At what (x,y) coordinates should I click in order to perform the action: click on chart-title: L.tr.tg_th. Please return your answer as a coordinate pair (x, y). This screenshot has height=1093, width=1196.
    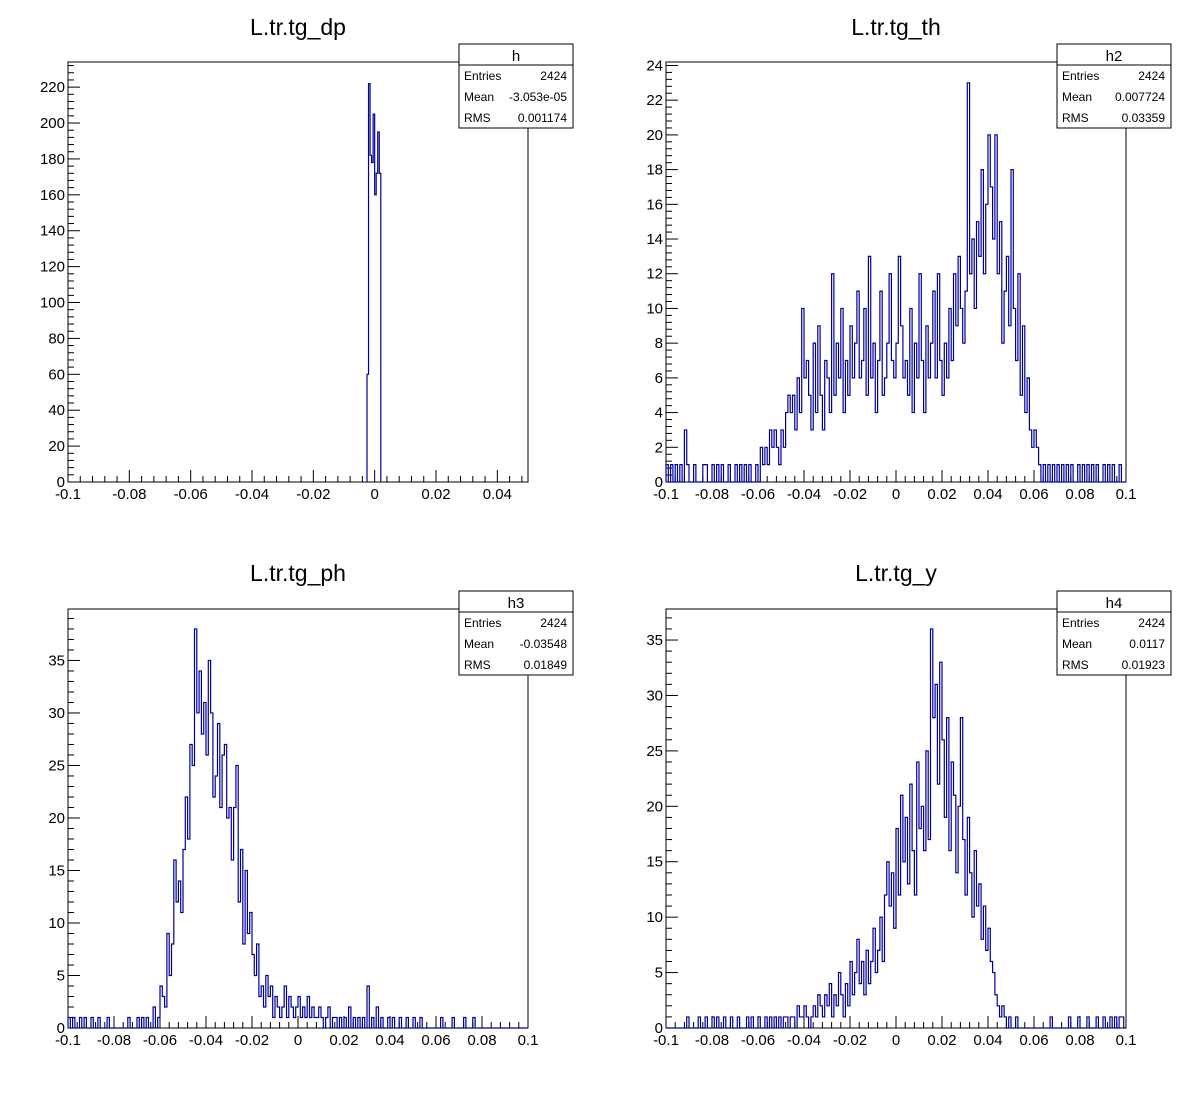
    Looking at the image, I should click on (896, 27).